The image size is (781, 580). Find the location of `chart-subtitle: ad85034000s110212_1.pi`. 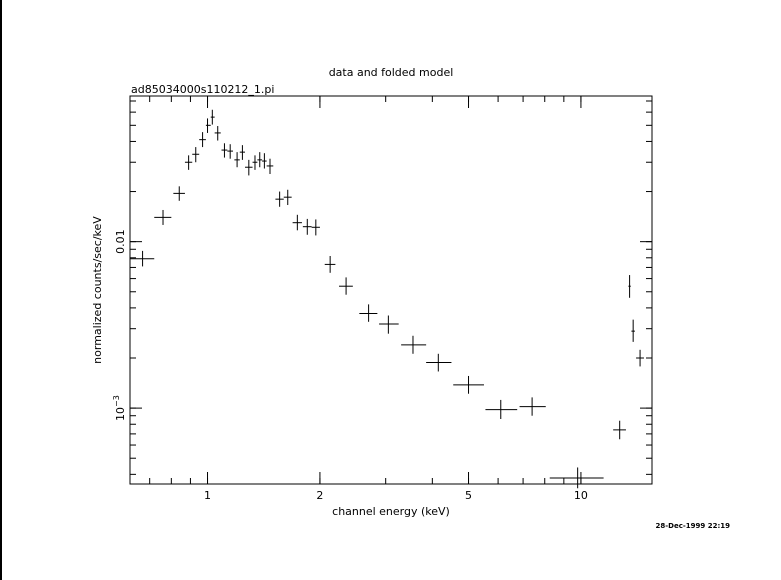

chart-subtitle: ad85034000s110212_1.pi is located at coordinates (202, 89).